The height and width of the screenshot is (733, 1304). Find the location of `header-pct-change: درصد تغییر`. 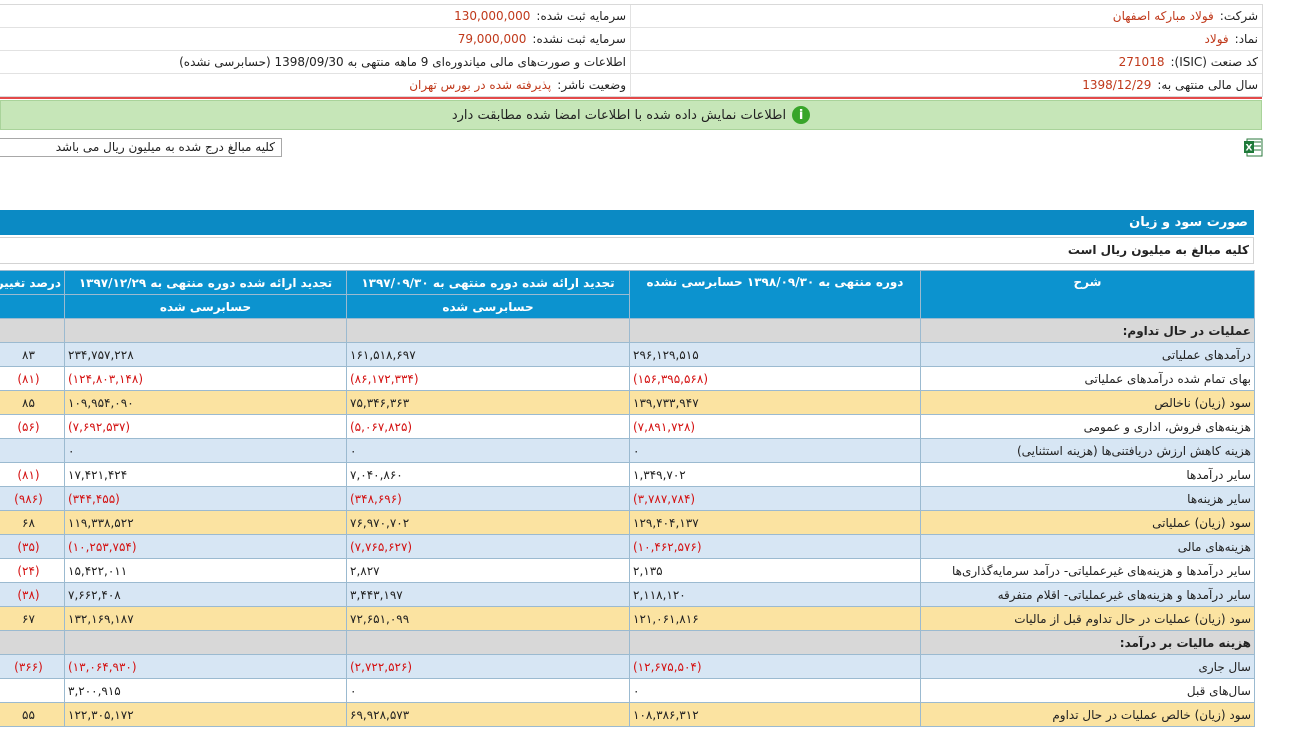

header-pct-change: درصد تغییر is located at coordinates (32, 282).